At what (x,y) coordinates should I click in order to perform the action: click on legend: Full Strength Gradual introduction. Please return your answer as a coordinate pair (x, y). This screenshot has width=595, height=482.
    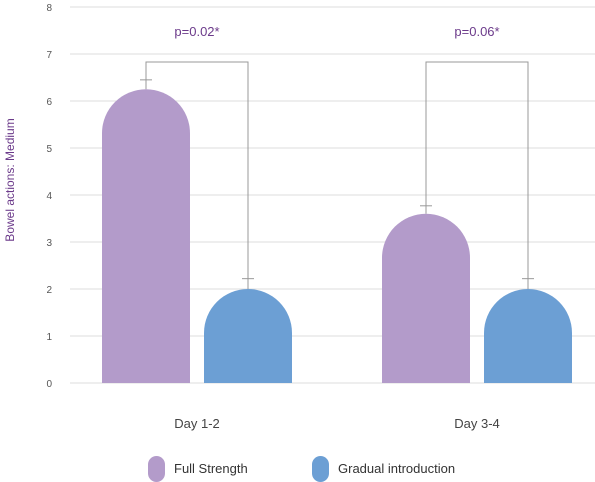
    Looking at the image, I should click on (301, 469).